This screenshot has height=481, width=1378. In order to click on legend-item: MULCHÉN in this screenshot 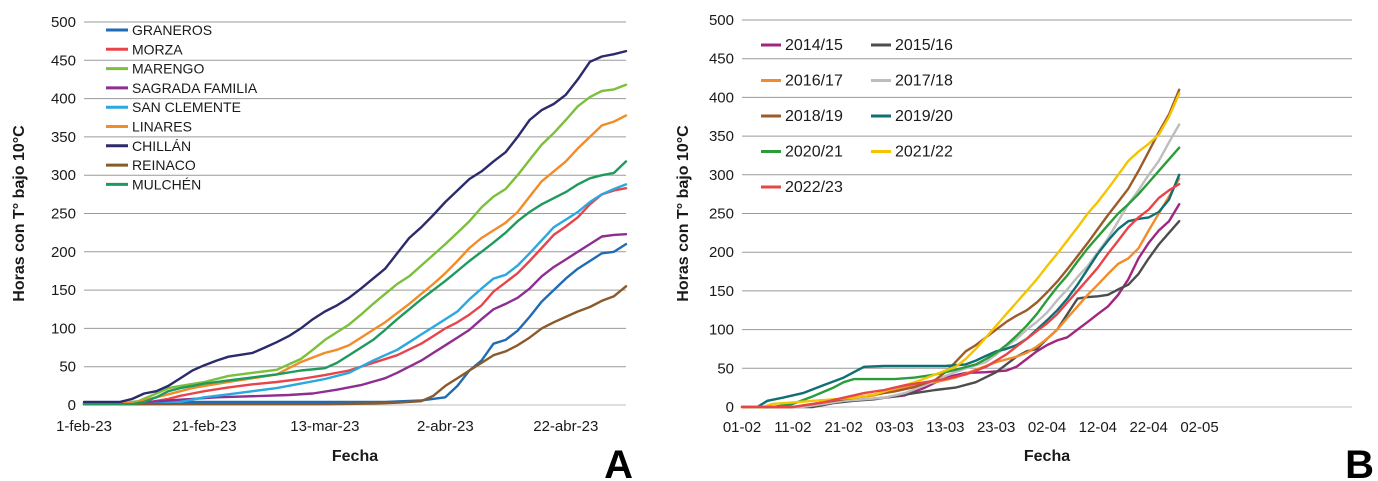, I will do `click(153, 184)`.